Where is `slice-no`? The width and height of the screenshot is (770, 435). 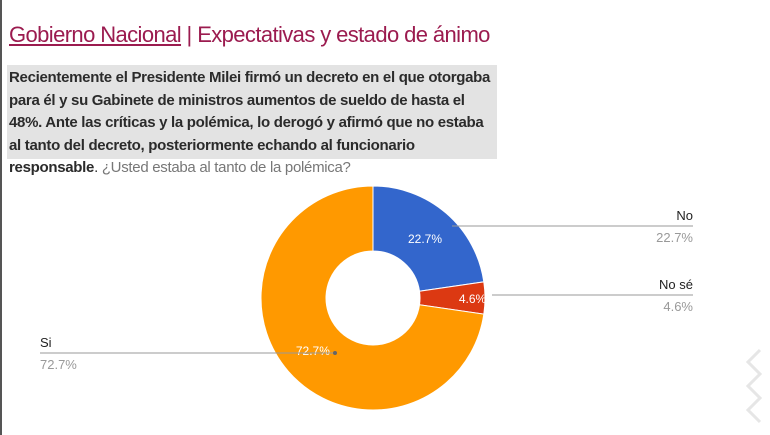
slice-no is located at coordinates (428, 238).